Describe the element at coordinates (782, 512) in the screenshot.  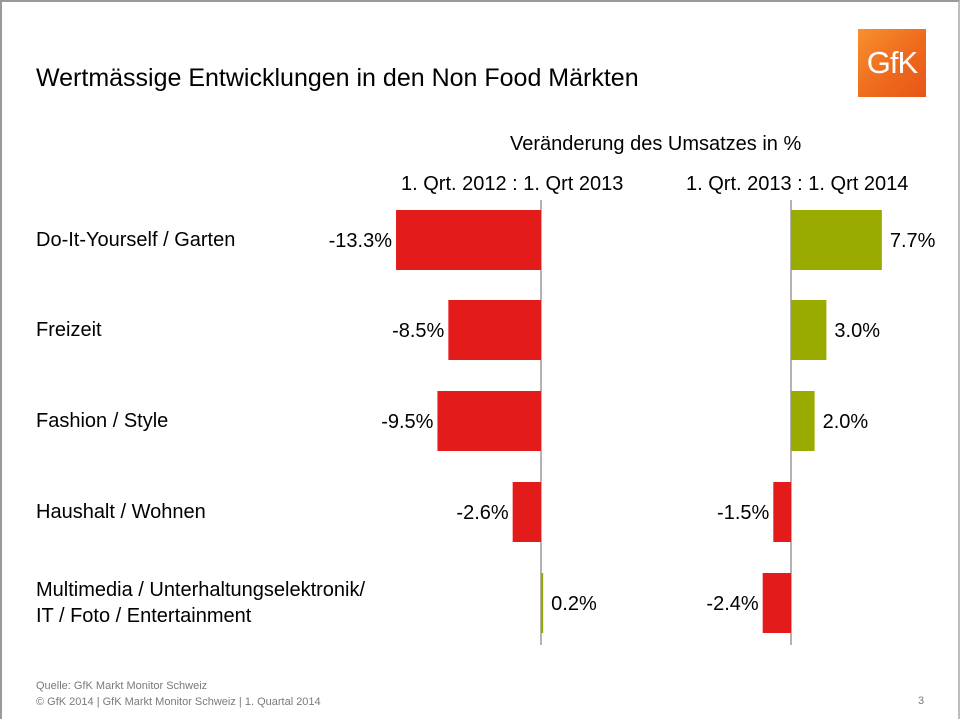
I see `bar-series2-cat4` at that location.